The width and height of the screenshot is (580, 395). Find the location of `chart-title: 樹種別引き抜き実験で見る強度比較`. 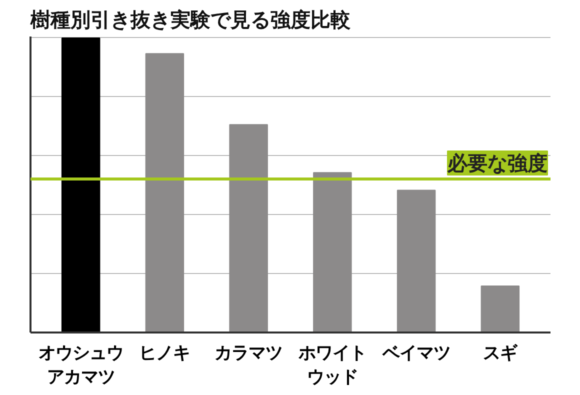

chart-title: 樹種別引き抜き実験で見る強度比較 is located at coordinates (191, 20).